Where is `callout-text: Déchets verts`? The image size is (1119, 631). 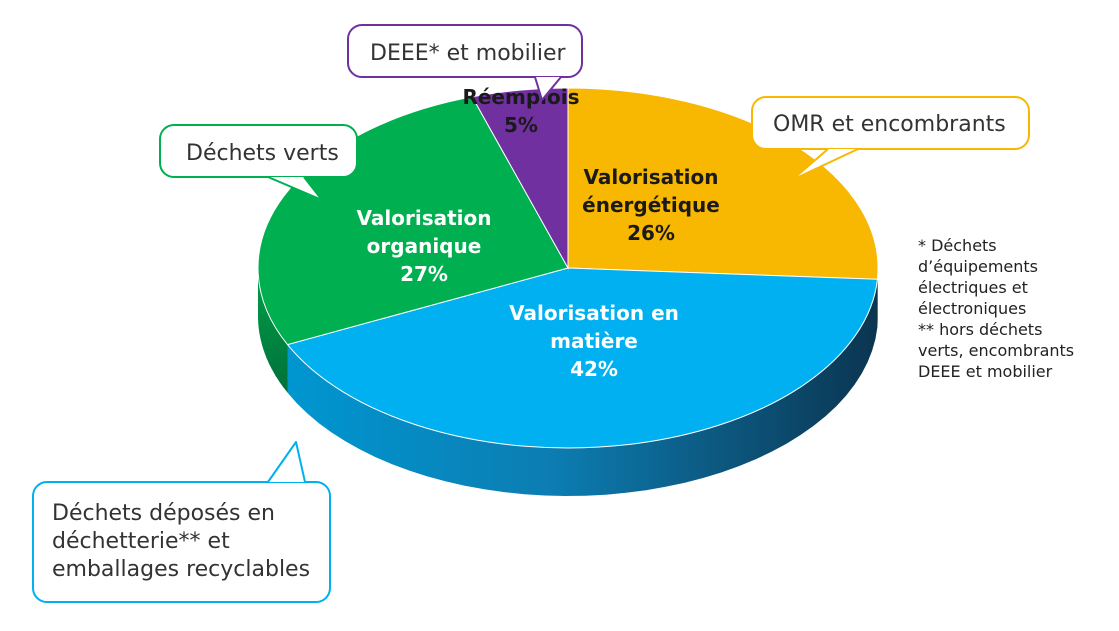
callout-text: Déchets verts is located at coordinates (262, 153).